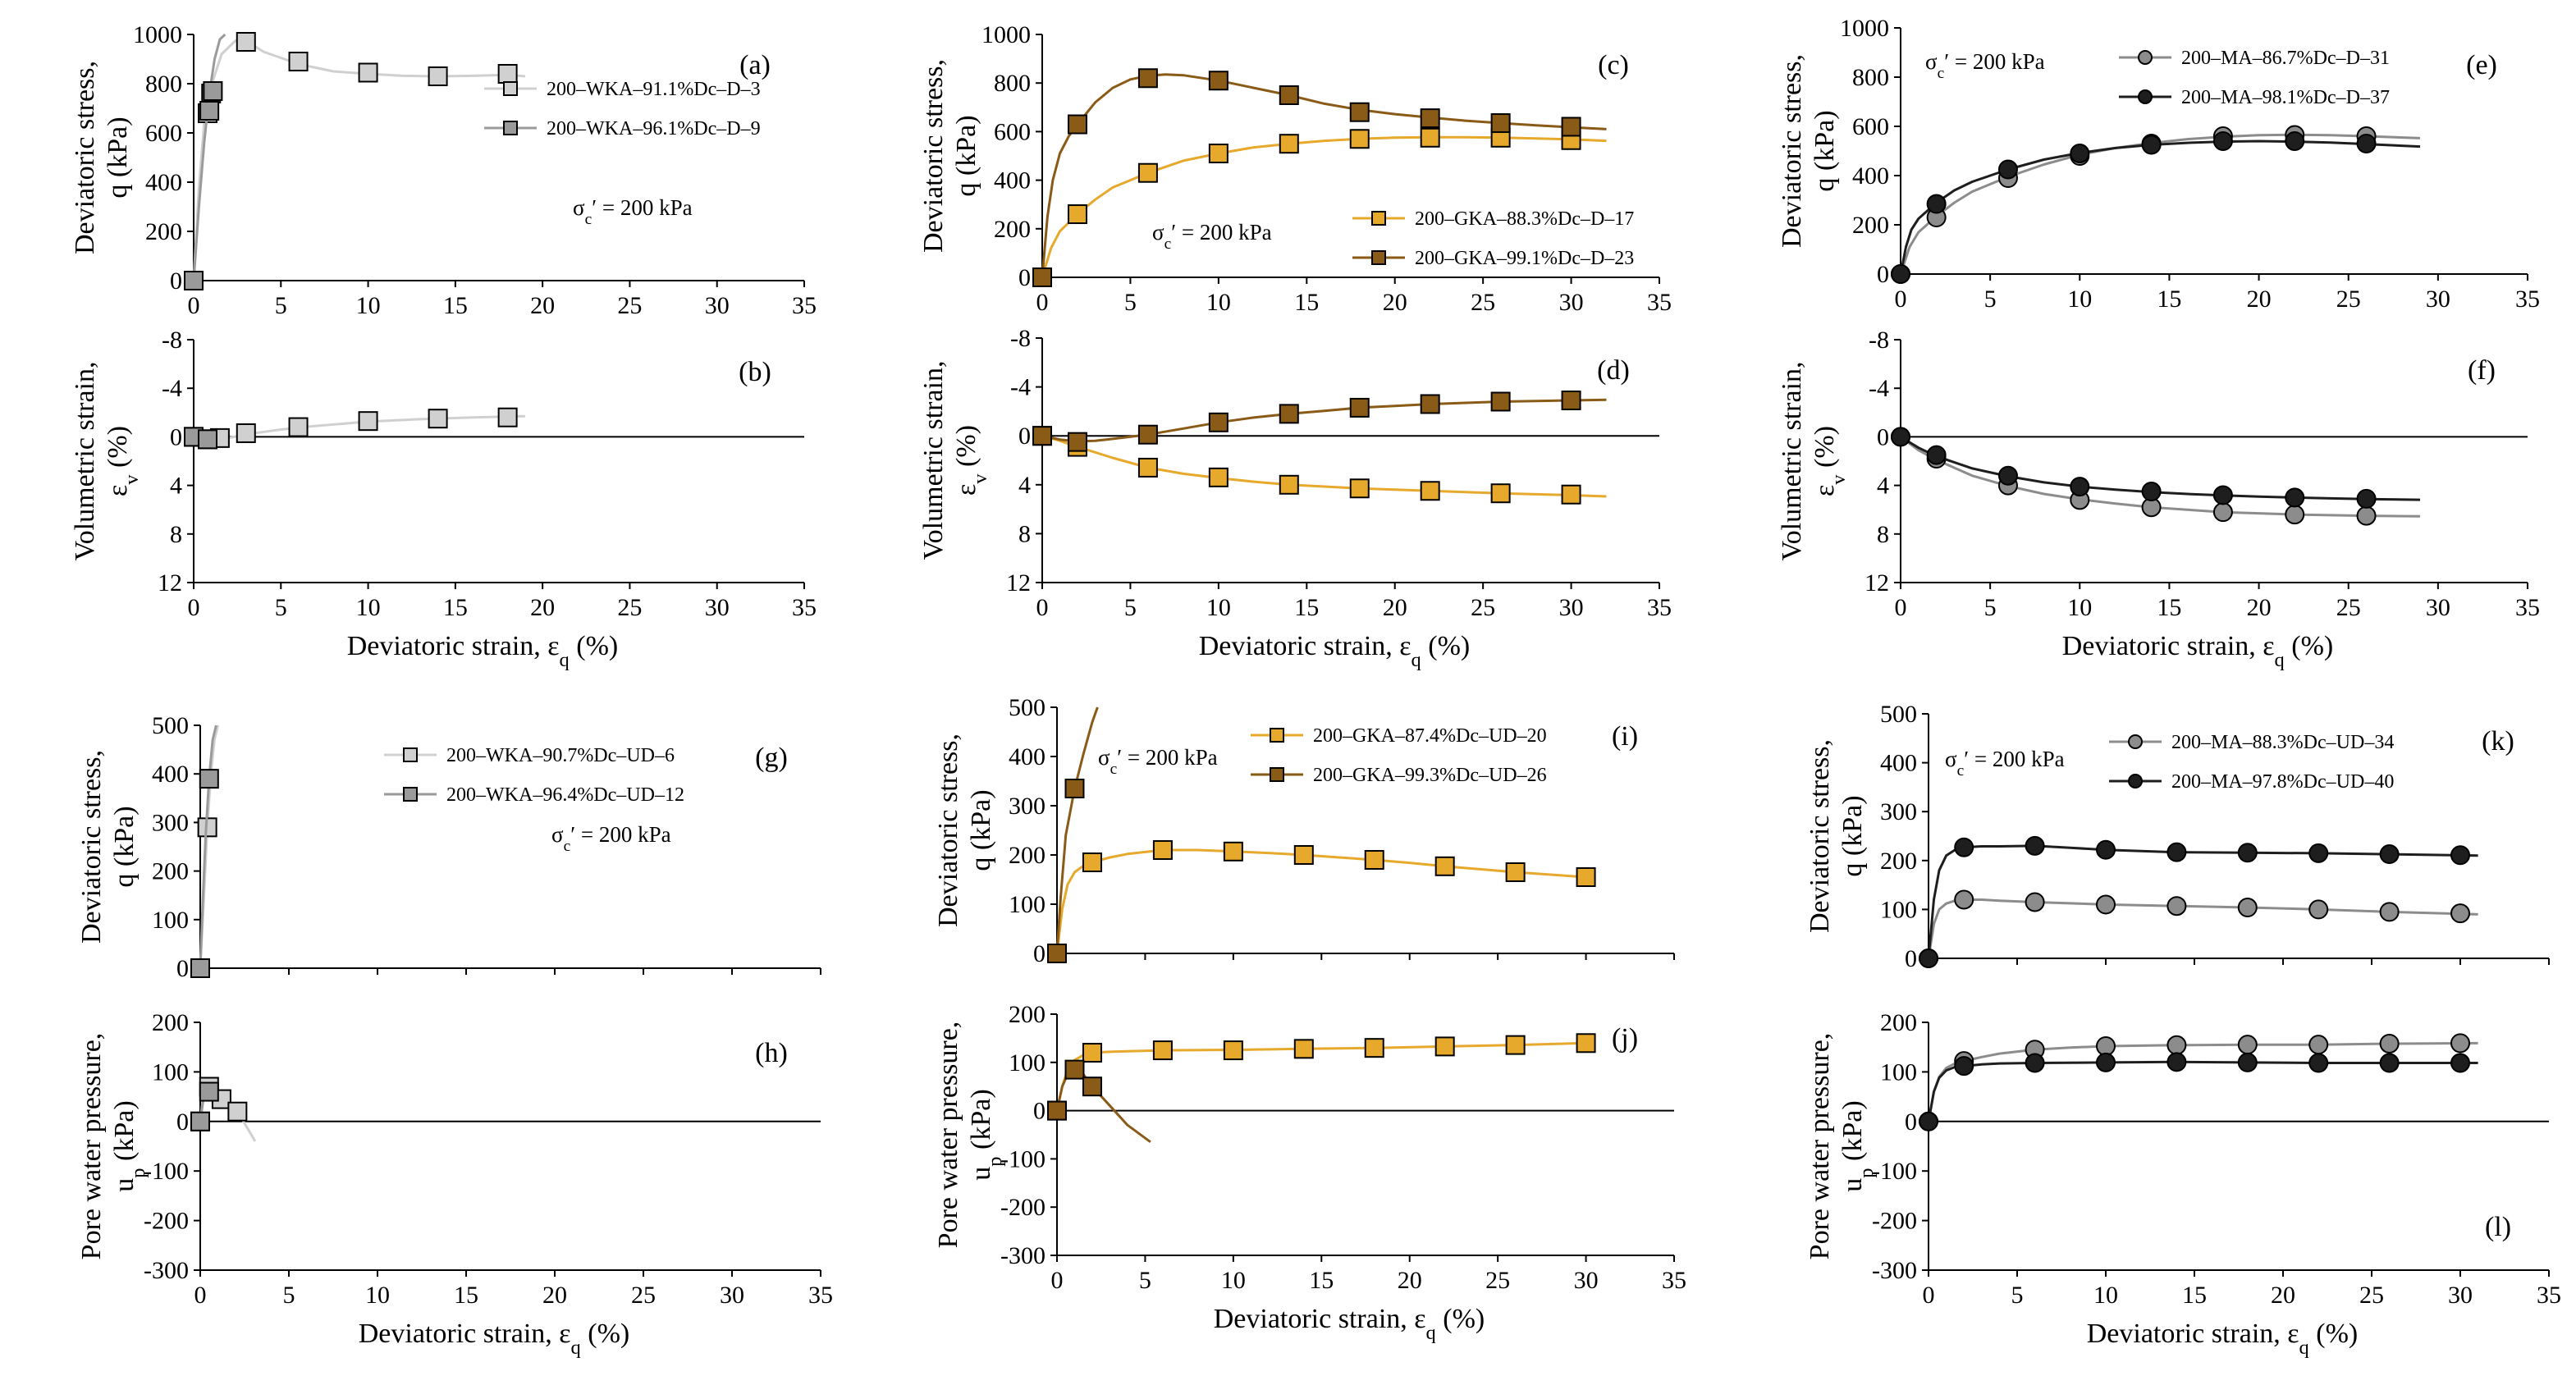  I want to click on x-tick-label: 25, so click(1483, 607).